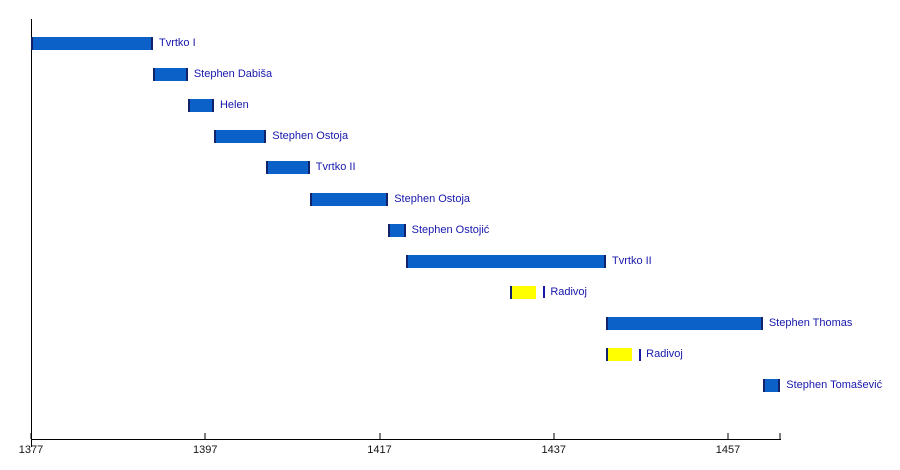 The height and width of the screenshot is (470, 900). Describe the element at coordinates (233, 74) in the screenshot. I see `reign-bar-label: Stephen Dabiša` at that location.